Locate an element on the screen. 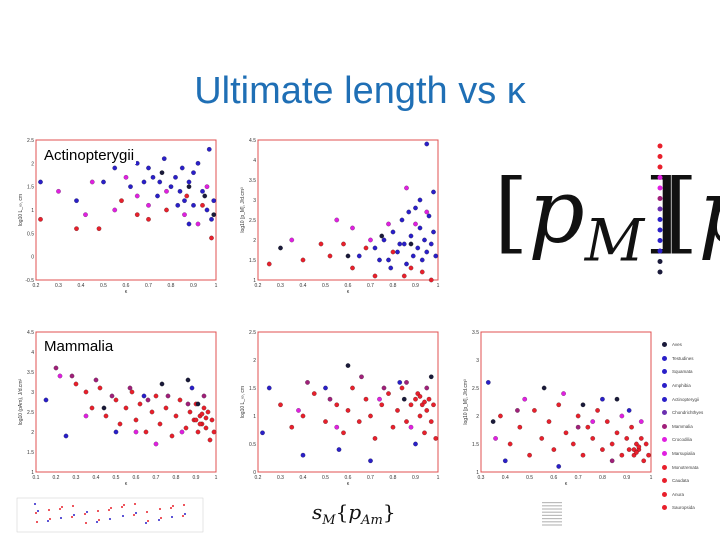 Image resolution: width=720 pixels, height=540 pixels. legend-label: Mammalia is located at coordinates (682, 426).